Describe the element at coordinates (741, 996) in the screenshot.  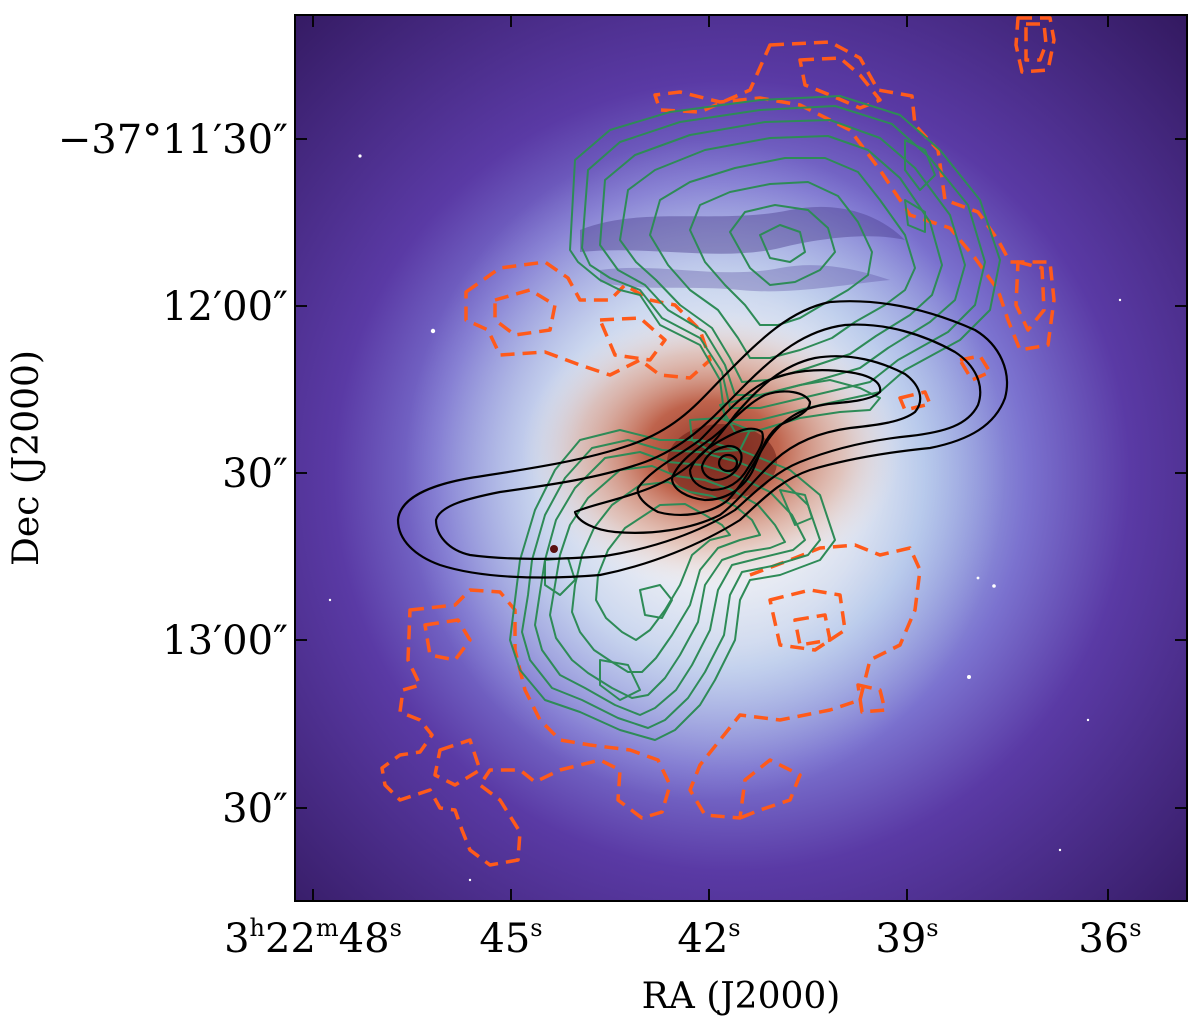
I see `x-axis-title: RA (J2000)` at that location.